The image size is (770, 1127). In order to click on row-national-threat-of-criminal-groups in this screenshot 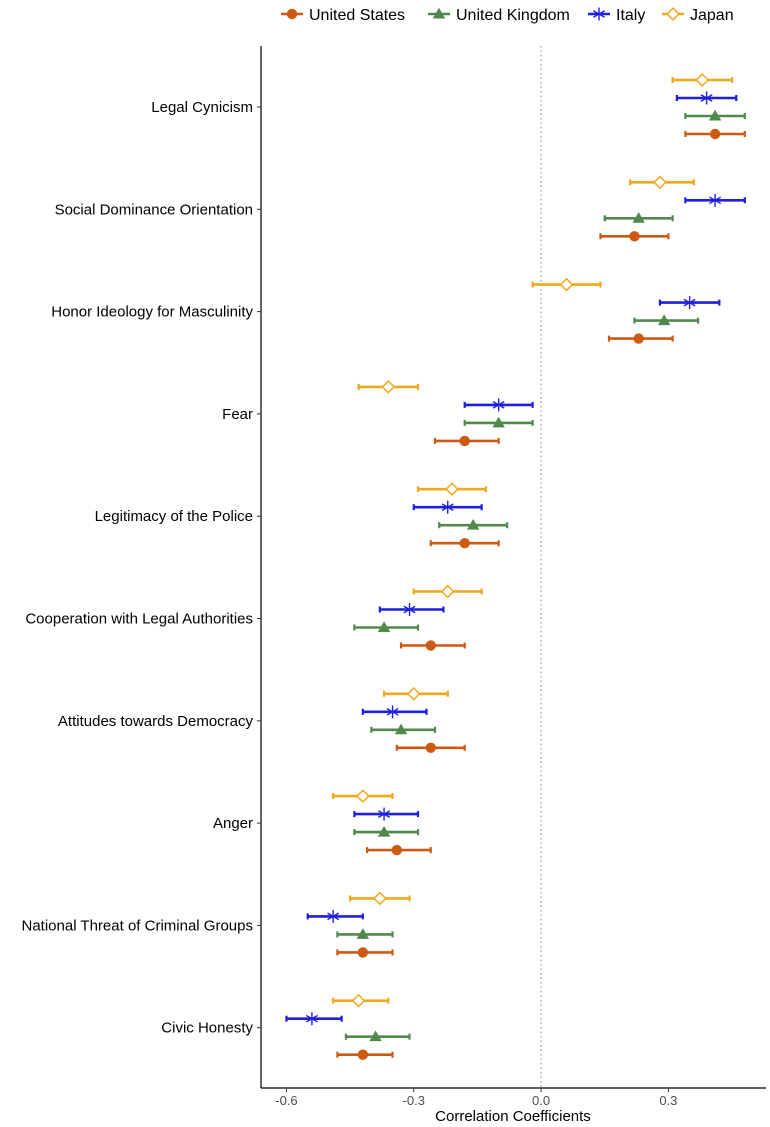, I will do `click(358, 924)`.